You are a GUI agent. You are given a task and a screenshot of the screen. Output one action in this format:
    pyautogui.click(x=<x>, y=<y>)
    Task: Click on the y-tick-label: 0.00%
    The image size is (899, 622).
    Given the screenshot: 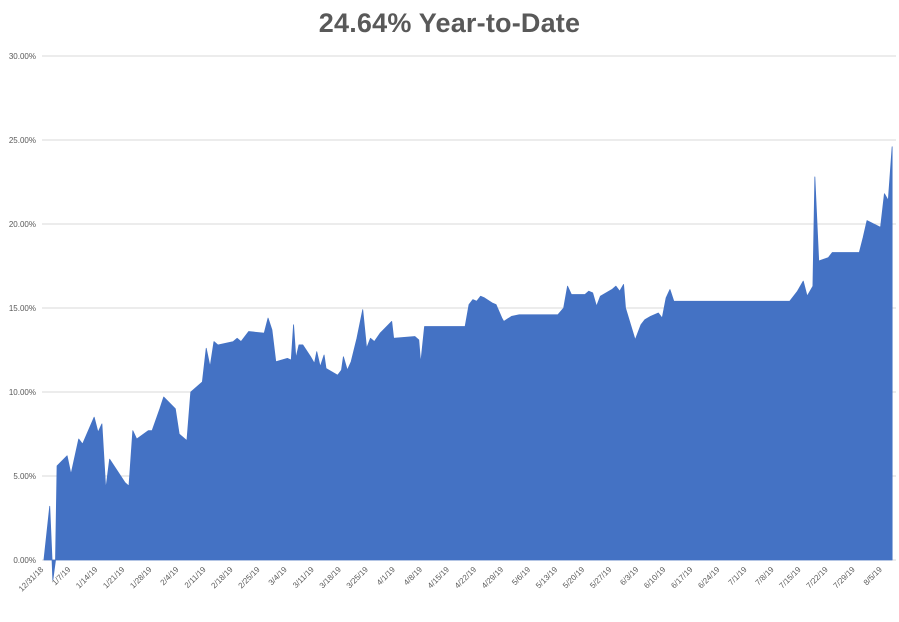 What is the action you would take?
    pyautogui.click(x=24, y=560)
    